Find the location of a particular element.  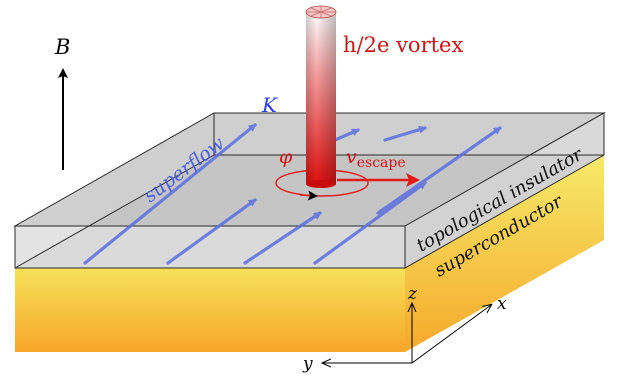

ti-left-bottom-edge is located at coordinates (114, 211).